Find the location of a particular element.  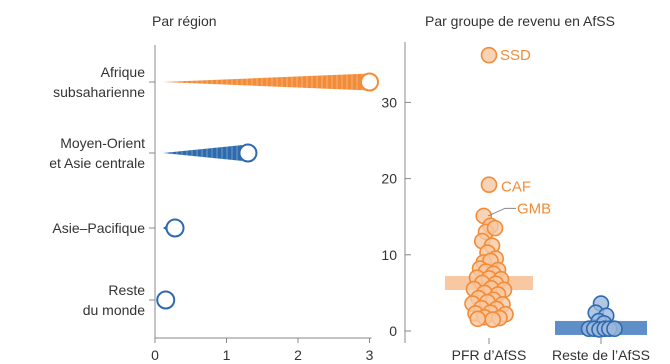

annotation-gmb-leader is located at coordinates (501, 212).